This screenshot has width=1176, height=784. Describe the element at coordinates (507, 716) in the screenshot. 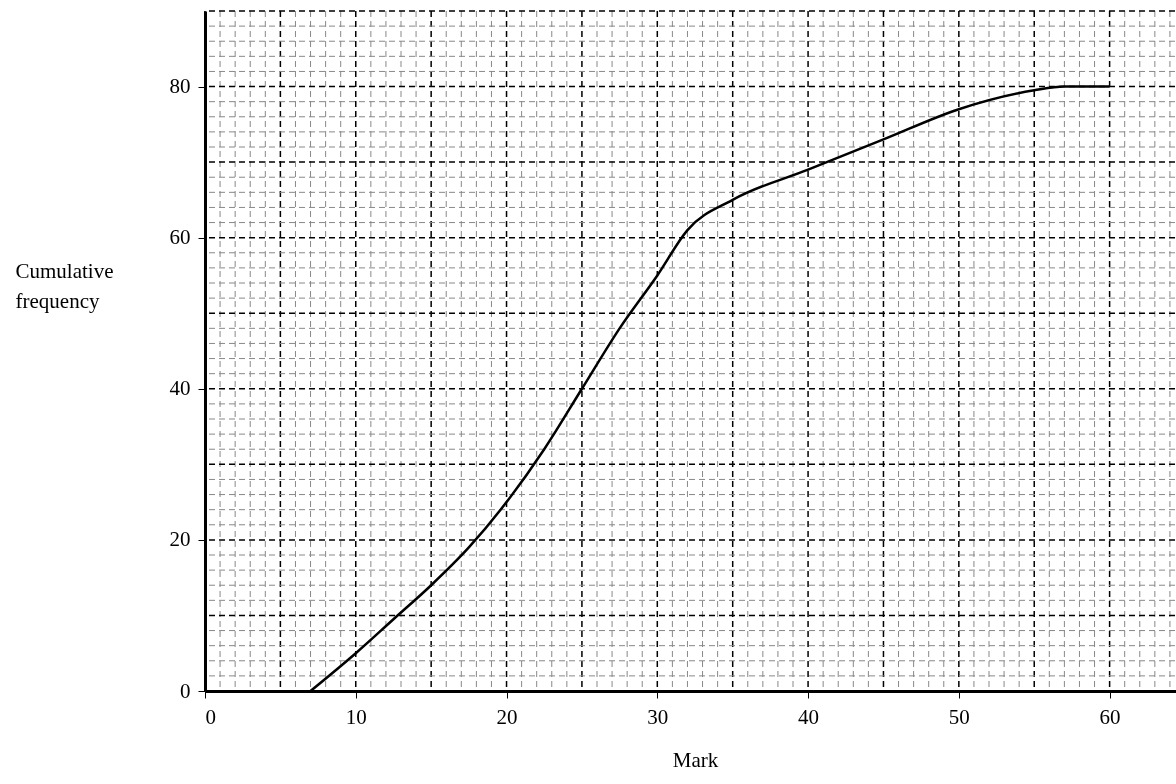

I see `x-tick-label: 20` at that location.